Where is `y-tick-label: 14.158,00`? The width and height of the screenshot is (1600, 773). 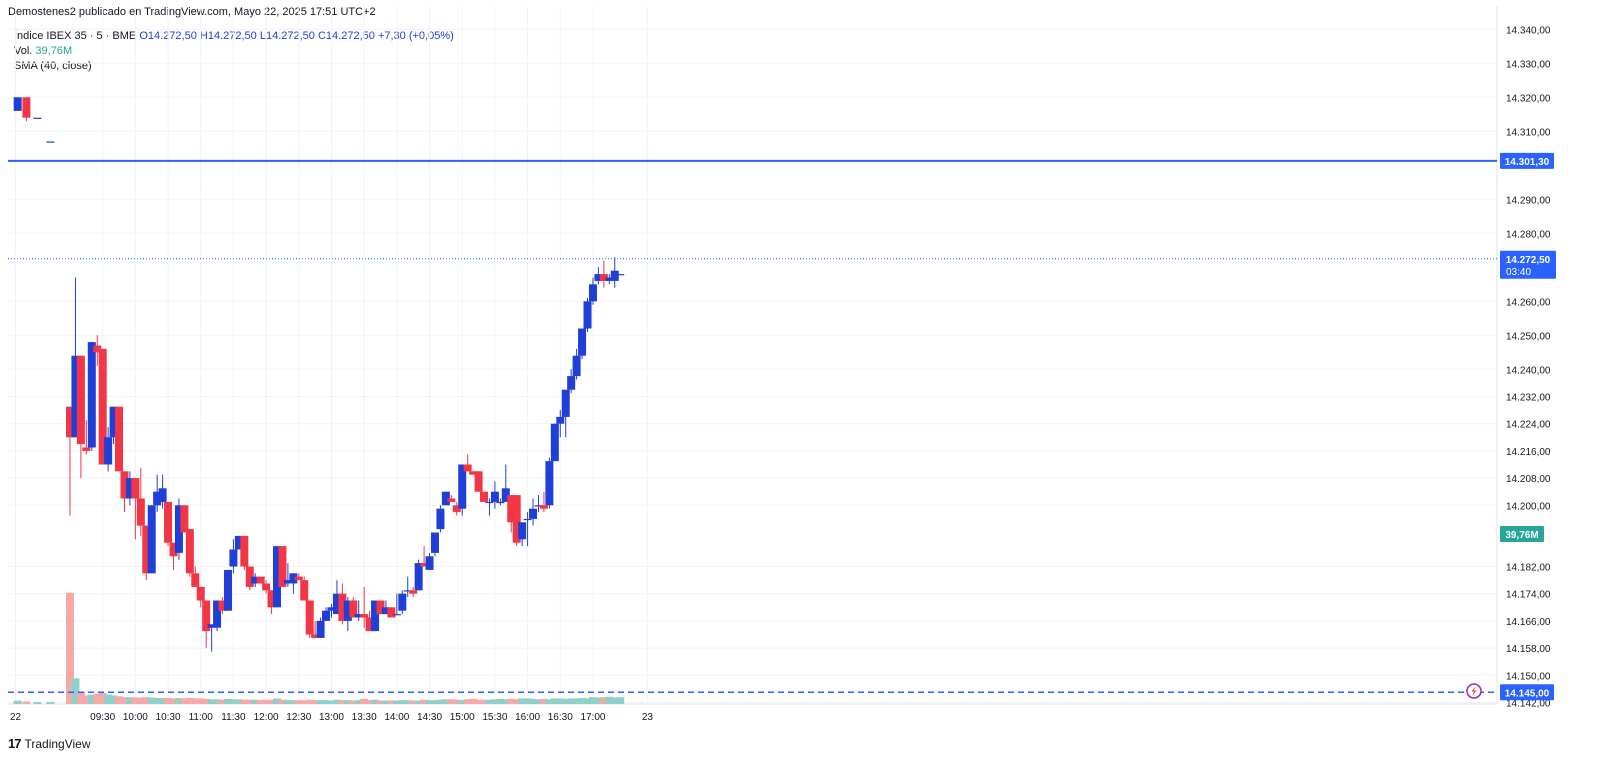
y-tick-label: 14.158,00 is located at coordinates (1528, 649).